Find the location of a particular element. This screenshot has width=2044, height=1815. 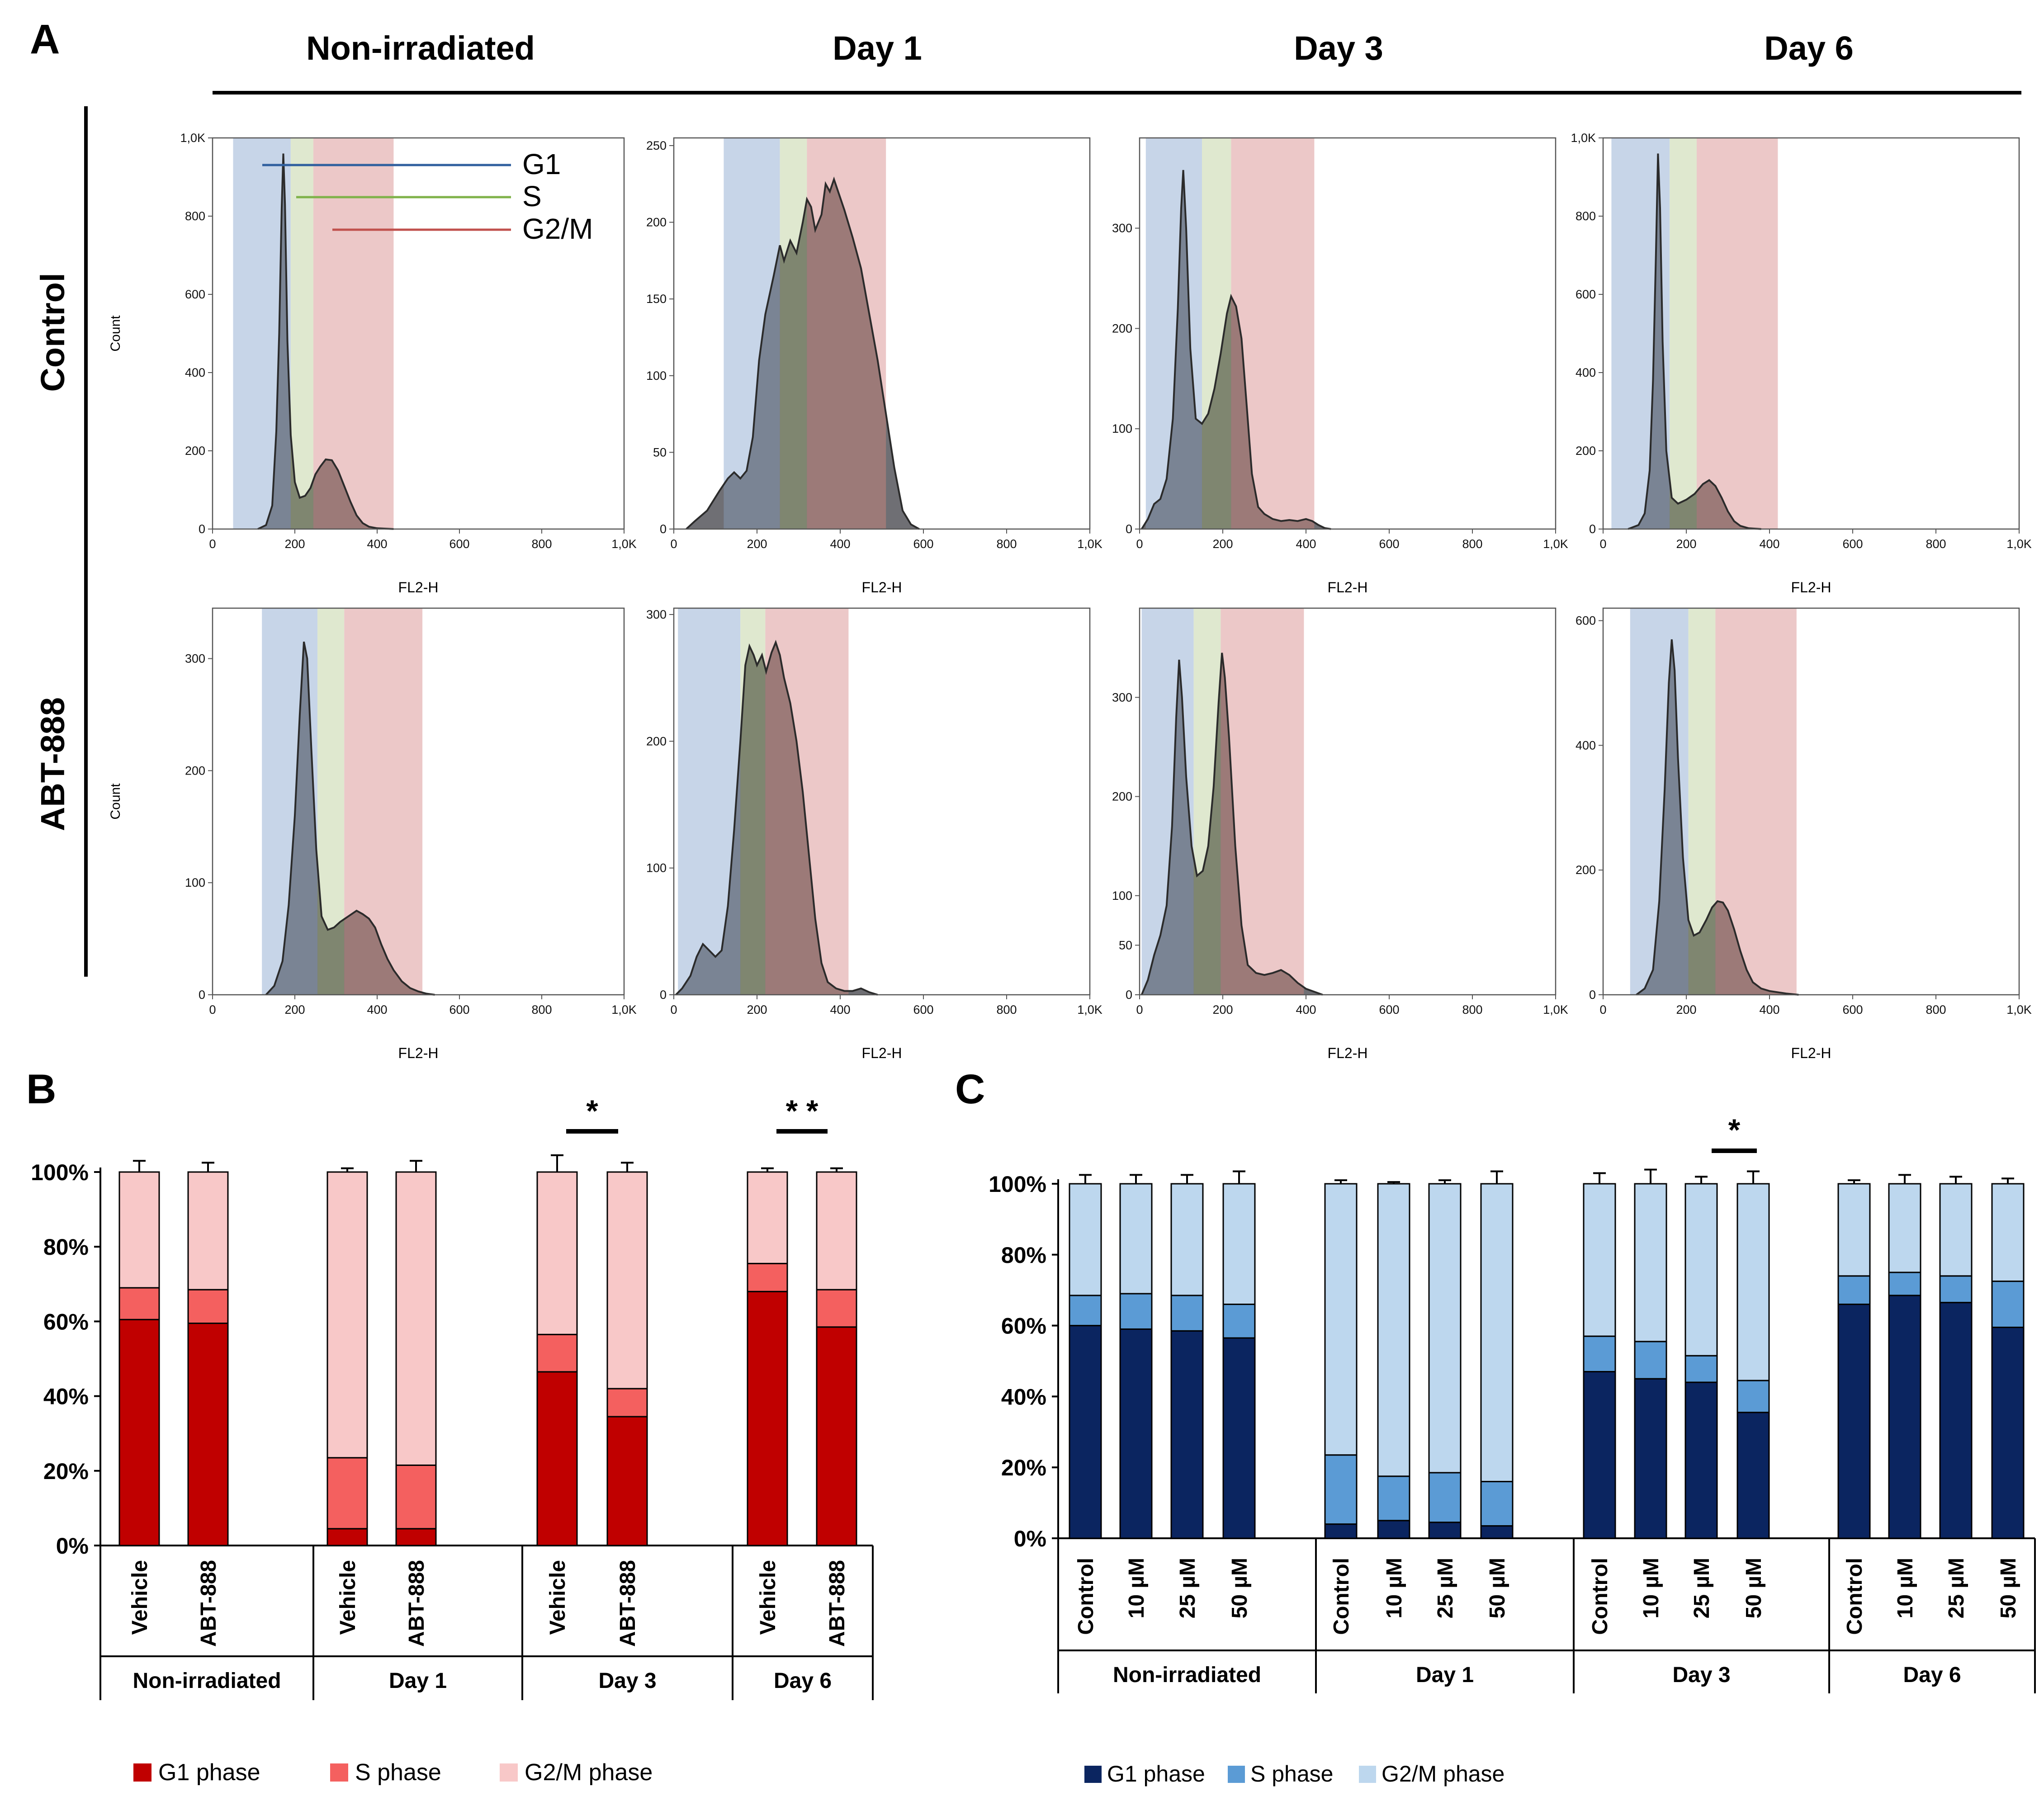

c-y-tick-label: 40% is located at coordinates (1024, 1396).